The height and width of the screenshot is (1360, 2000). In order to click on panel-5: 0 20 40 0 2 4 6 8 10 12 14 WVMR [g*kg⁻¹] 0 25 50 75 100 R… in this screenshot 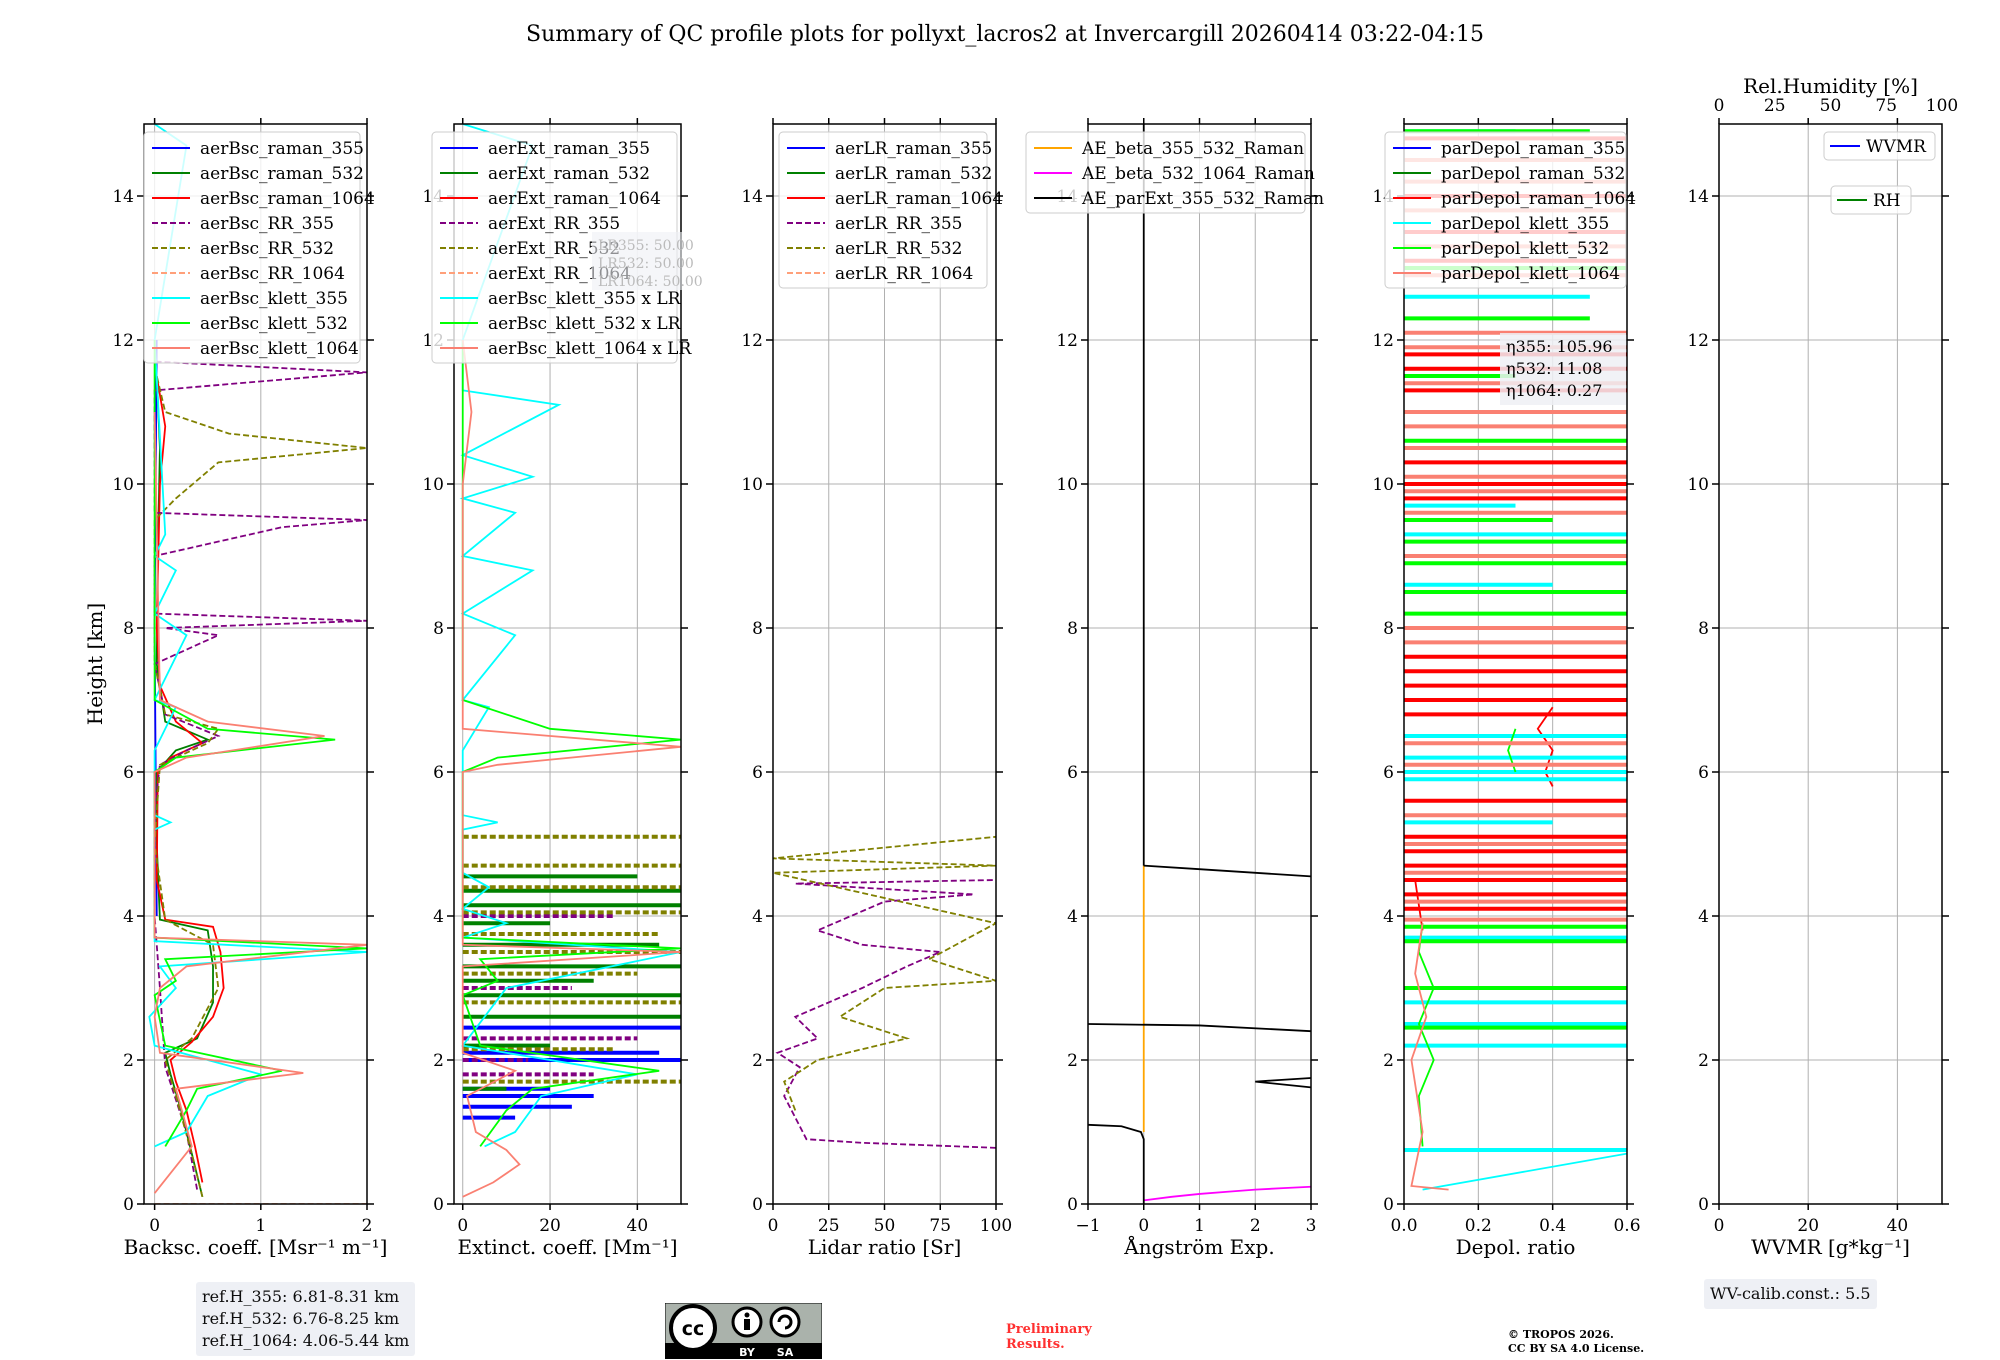, I will do `click(1822, 666)`.